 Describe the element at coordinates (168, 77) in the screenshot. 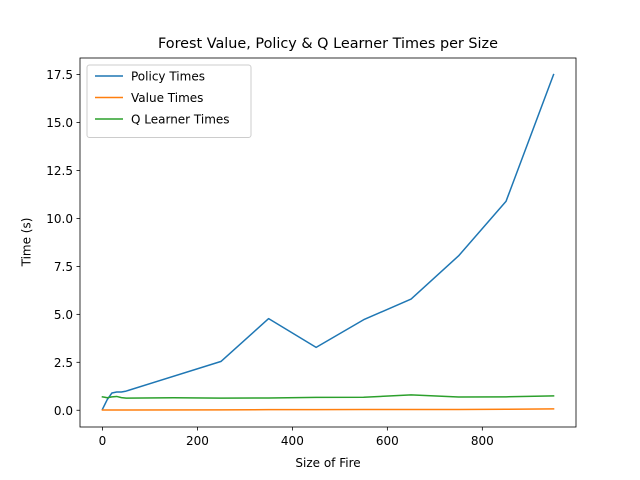

I see `legend-label-0: Policy Times` at that location.